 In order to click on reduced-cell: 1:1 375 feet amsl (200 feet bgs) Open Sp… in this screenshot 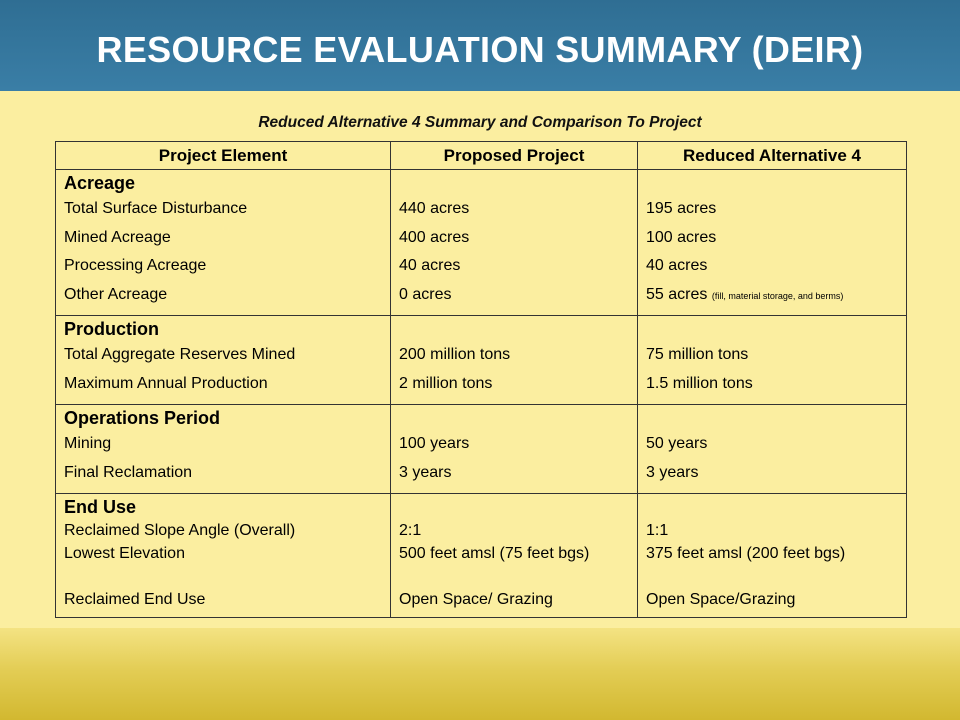, I will do `click(772, 555)`.